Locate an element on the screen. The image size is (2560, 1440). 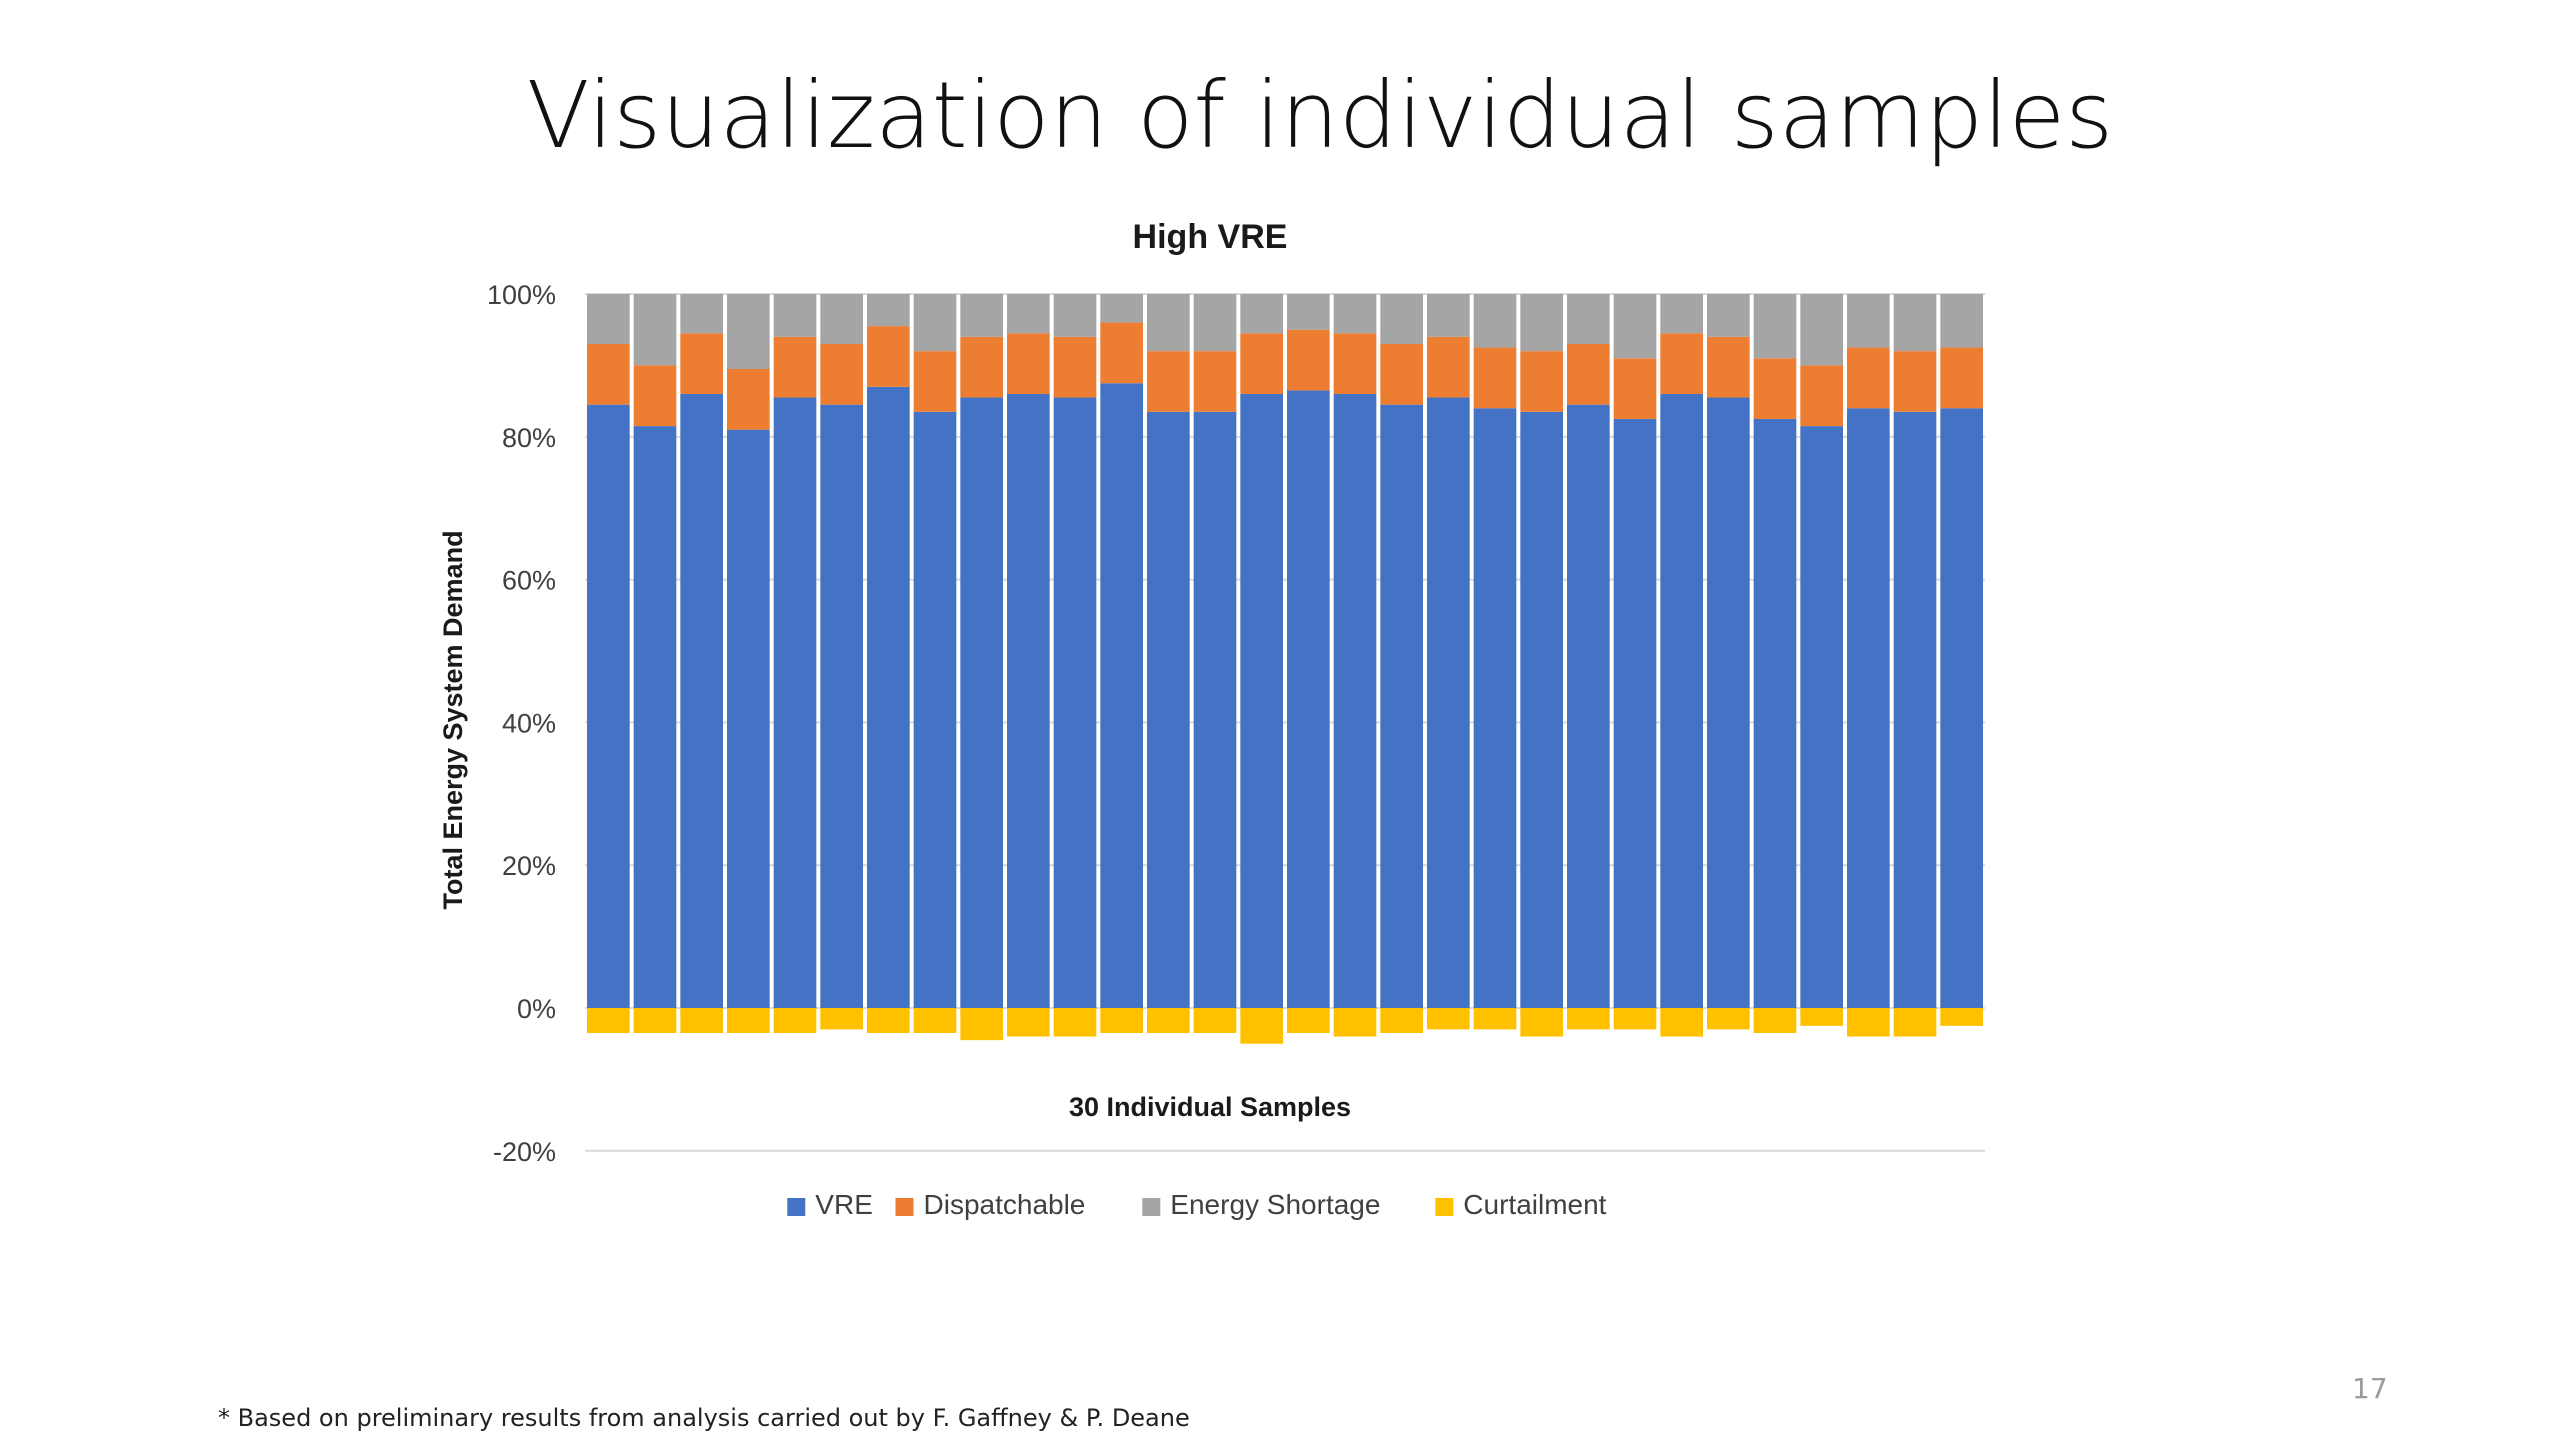
x-axis-label: 30 Individual Samples is located at coordinates (1210, 1107).